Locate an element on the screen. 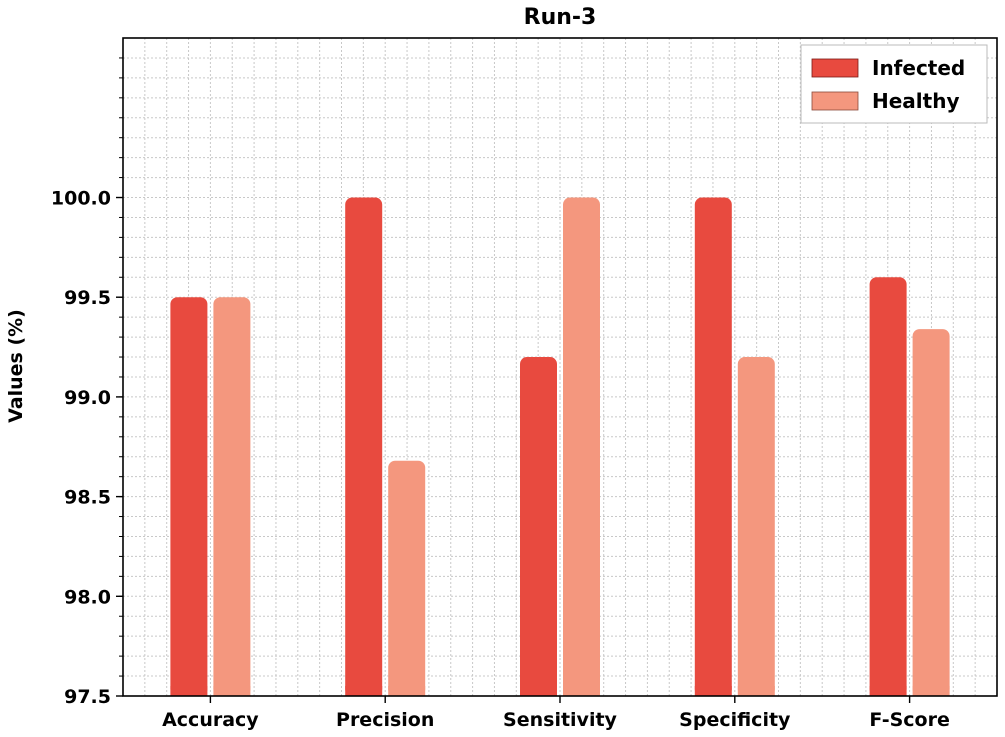 The width and height of the screenshot is (1005, 737). bar-infected-precision is located at coordinates (364, 447).